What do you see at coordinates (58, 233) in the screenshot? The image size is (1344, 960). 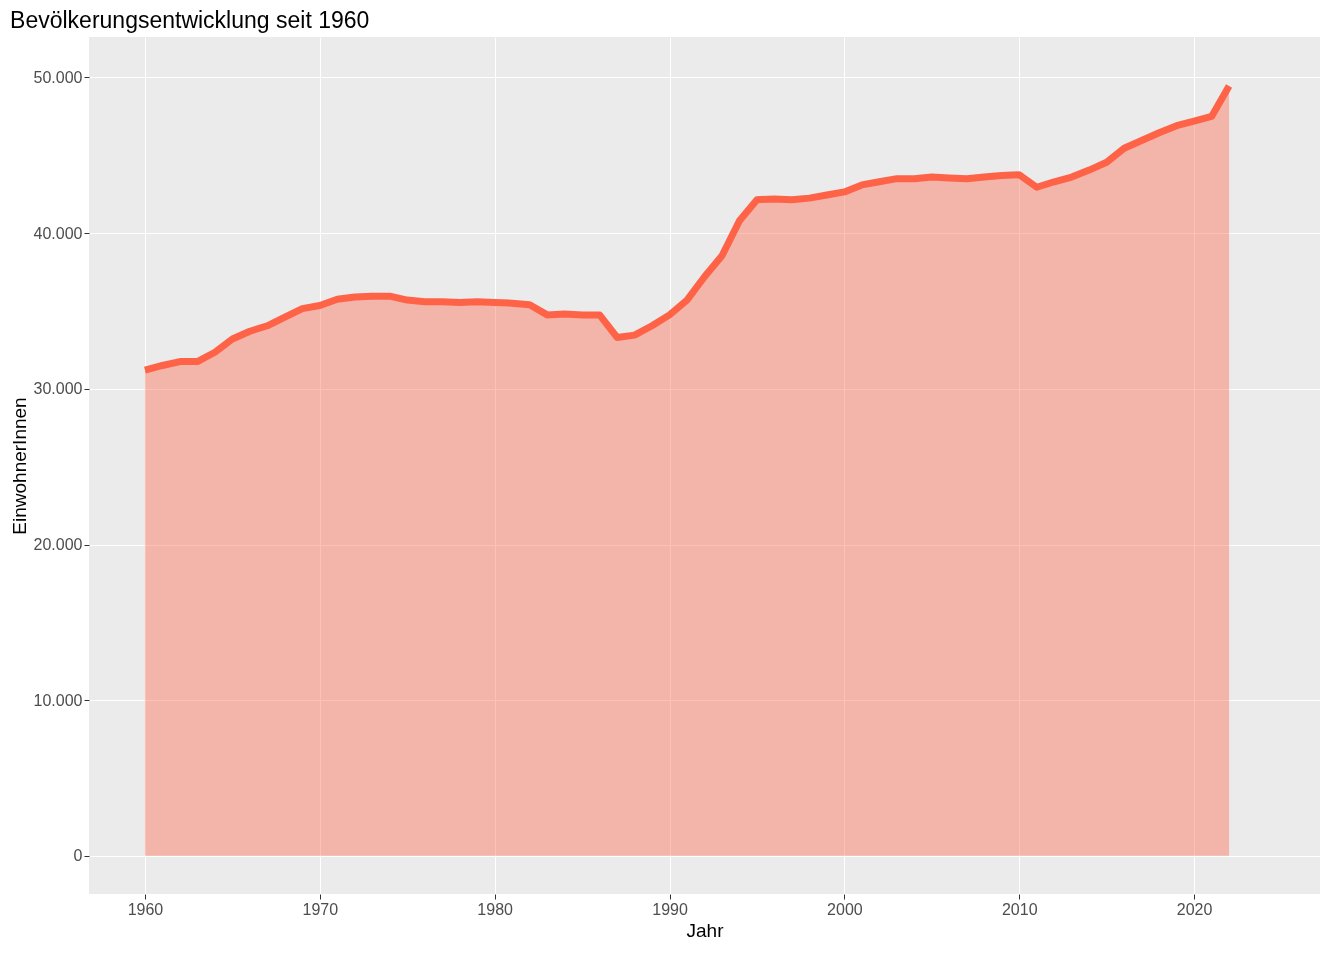 I see `y-tick-label: 40.000` at bounding box center [58, 233].